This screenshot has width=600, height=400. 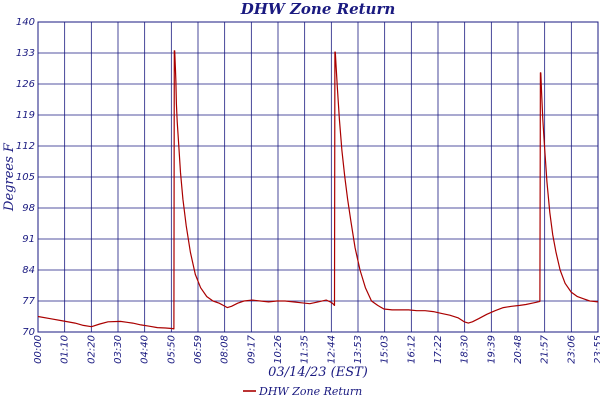 I want to click on x-tick-label: 20:48, so click(x=518, y=349).